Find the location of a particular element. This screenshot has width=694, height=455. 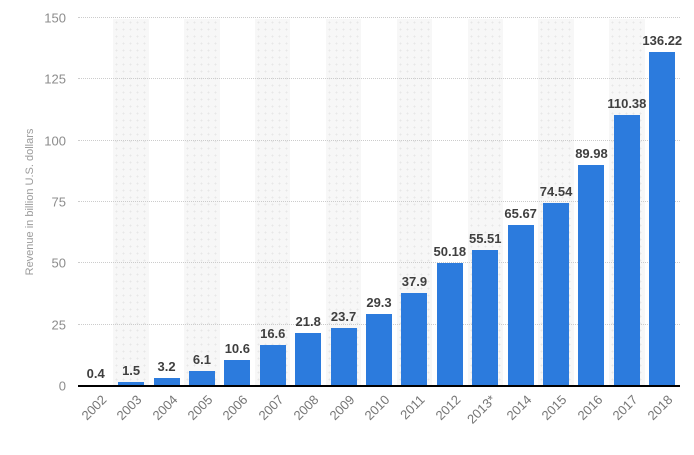

bar-value-label: 0.4 is located at coordinates (95, 373).